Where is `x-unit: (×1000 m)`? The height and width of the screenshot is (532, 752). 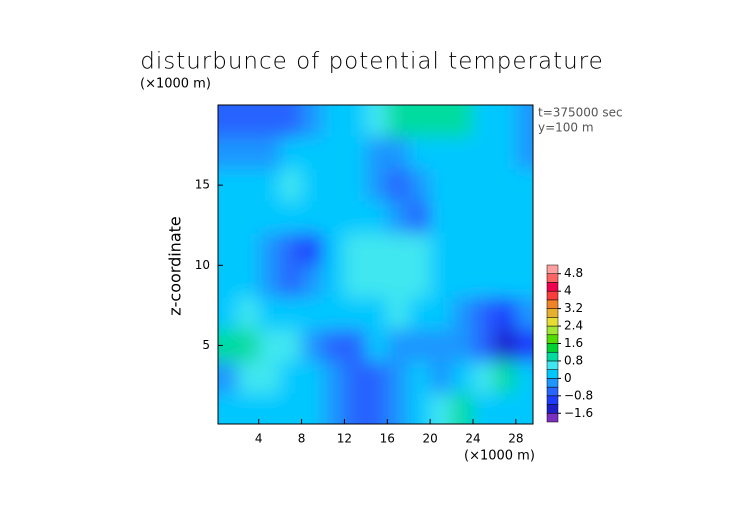
x-unit: (×1000 m) is located at coordinates (499, 456).